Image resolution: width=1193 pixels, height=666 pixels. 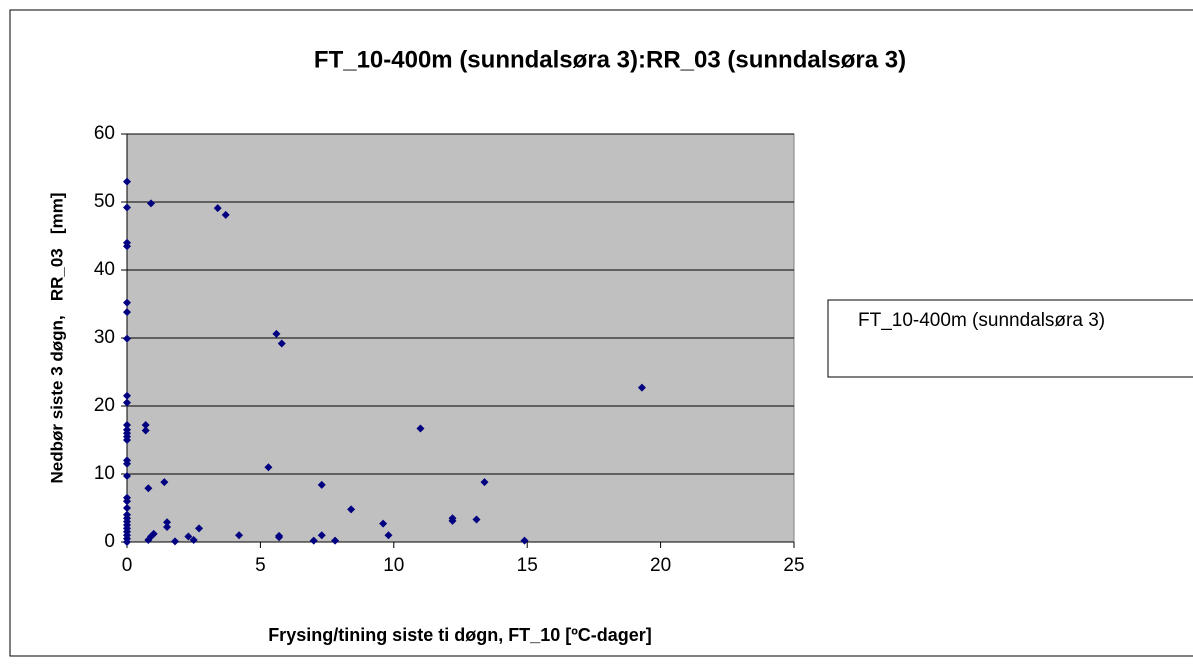 I want to click on y-tick-label: 30, so click(x=104, y=337).